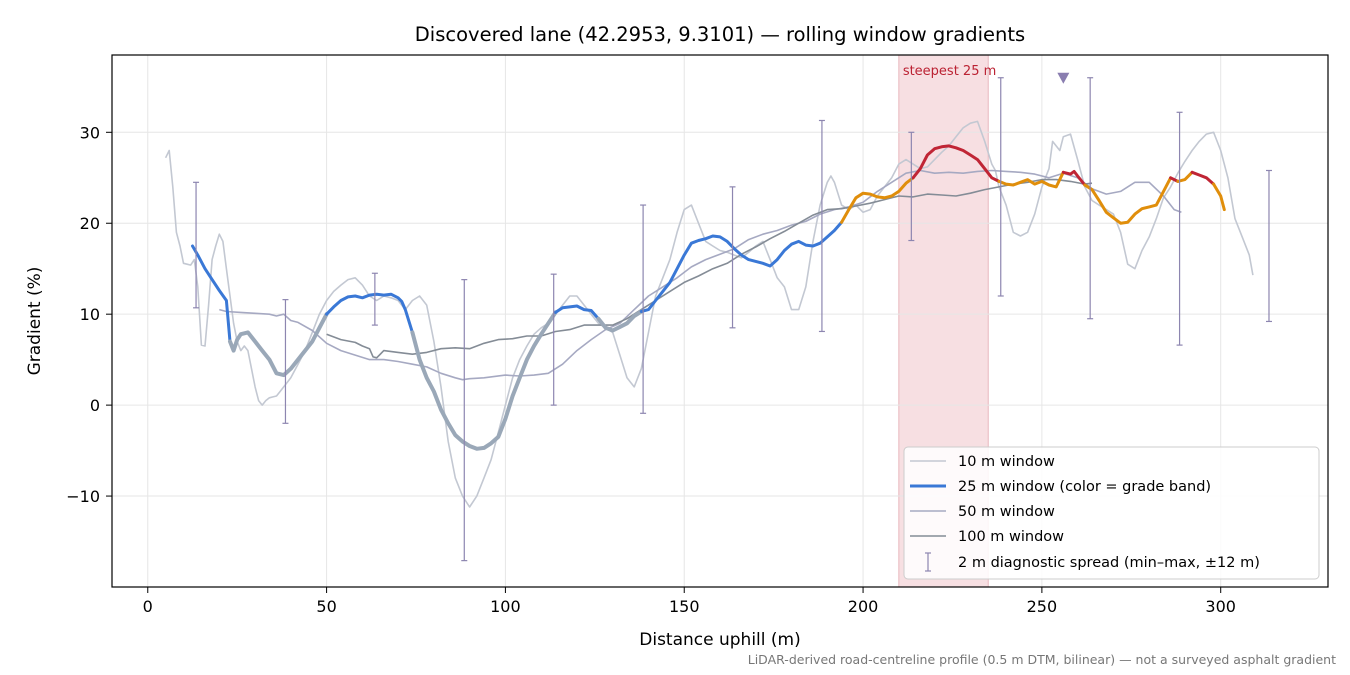 The image size is (1350, 675). Describe the element at coordinates (505, 606) in the screenshot. I see `x-tick-label: 100` at that location.